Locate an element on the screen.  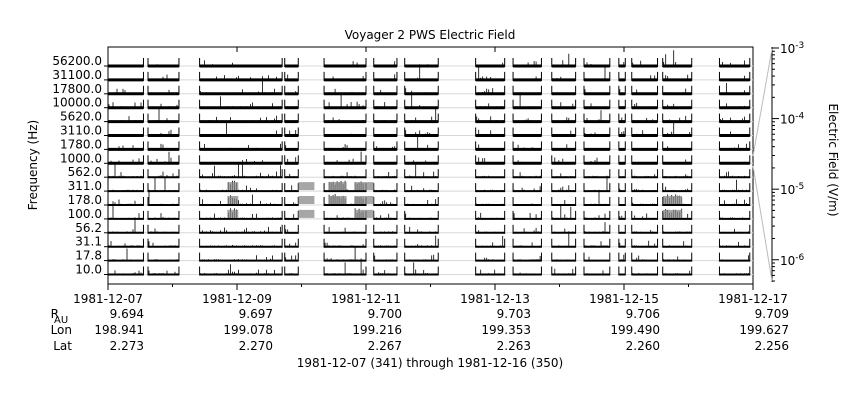
ephemeris-value: 199.490 is located at coordinates (635, 330).